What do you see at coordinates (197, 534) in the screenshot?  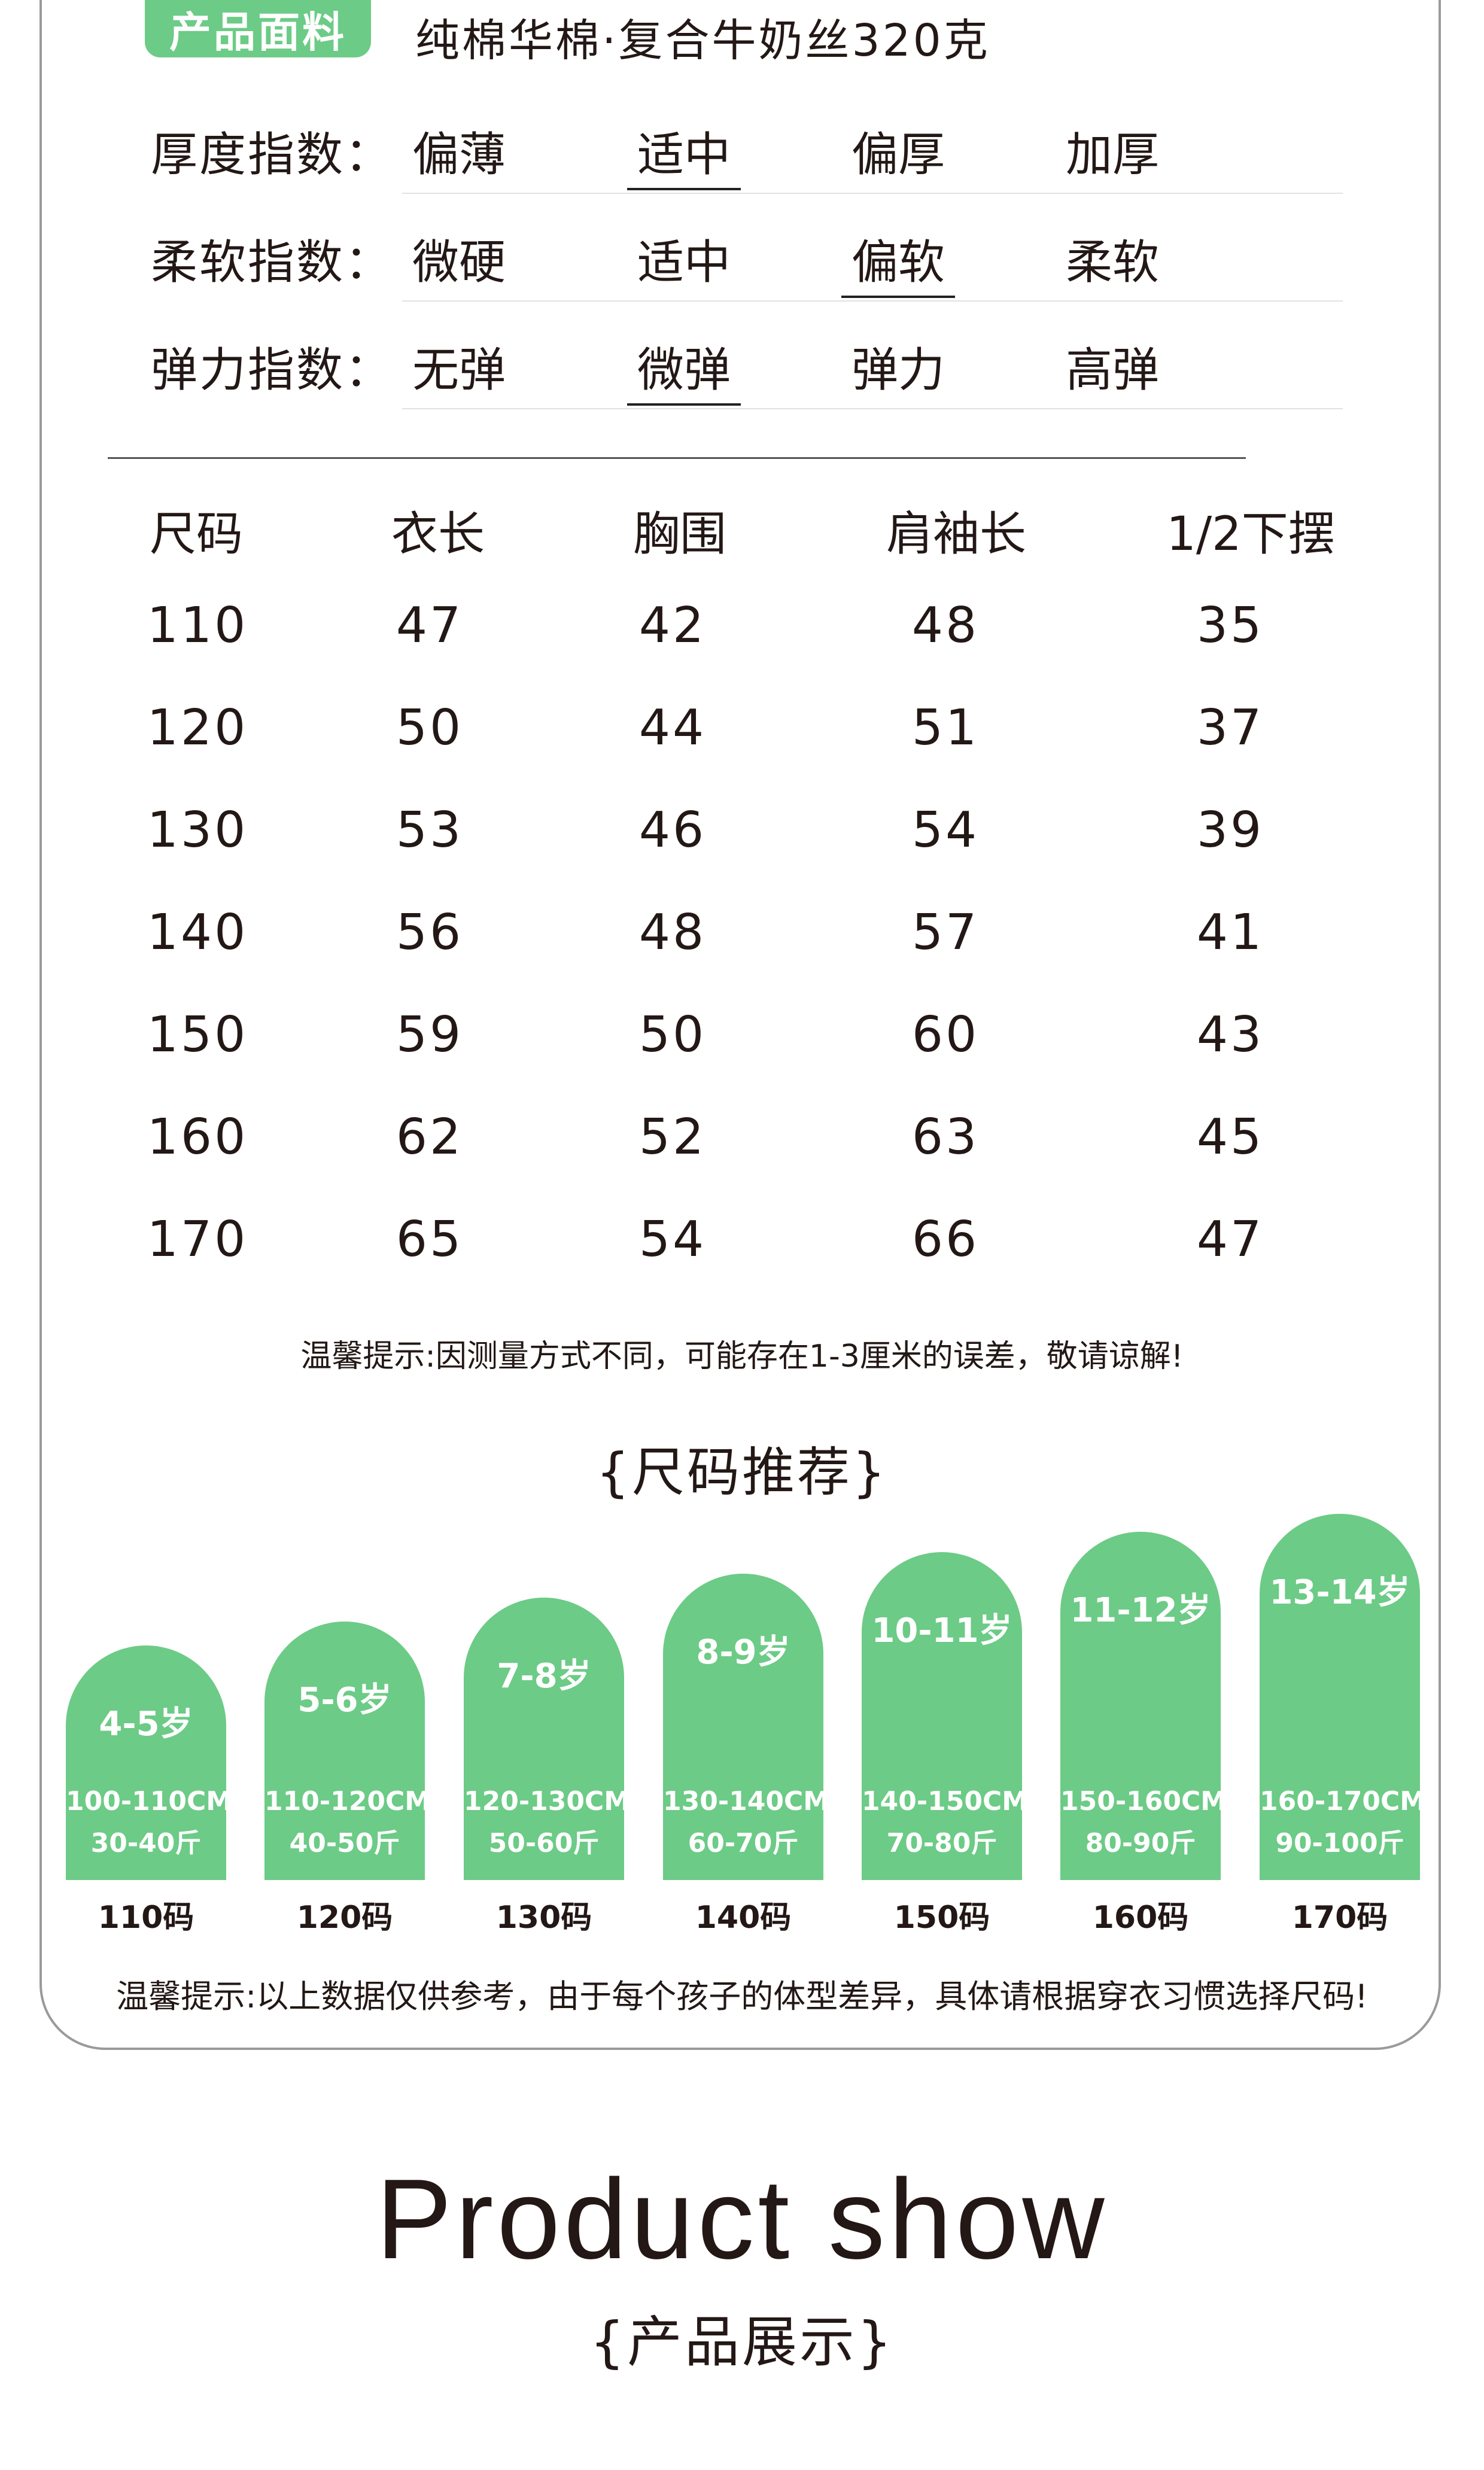 I see `size-table-header: 尺码` at bounding box center [197, 534].